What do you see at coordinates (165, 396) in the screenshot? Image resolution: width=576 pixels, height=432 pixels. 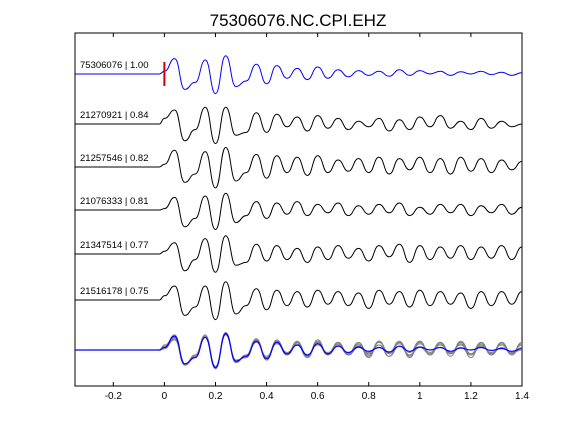 I see `x-tick-label: 0` at bounding box center [165, 396].